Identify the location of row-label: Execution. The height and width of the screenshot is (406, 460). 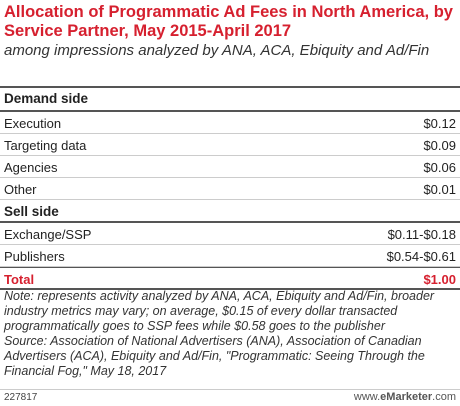
(33, 123).